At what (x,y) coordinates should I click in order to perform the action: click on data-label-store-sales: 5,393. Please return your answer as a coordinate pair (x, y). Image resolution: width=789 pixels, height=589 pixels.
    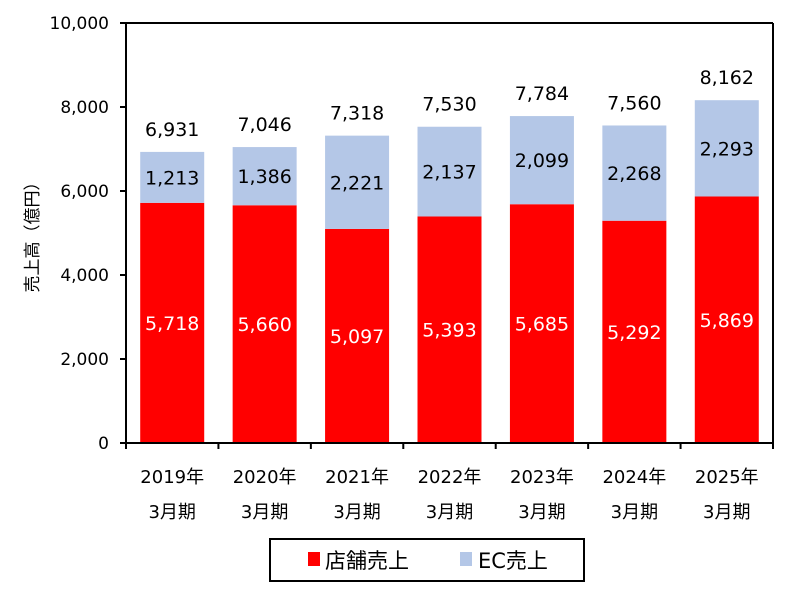
    Looking at the image, I should click on (449, 331).